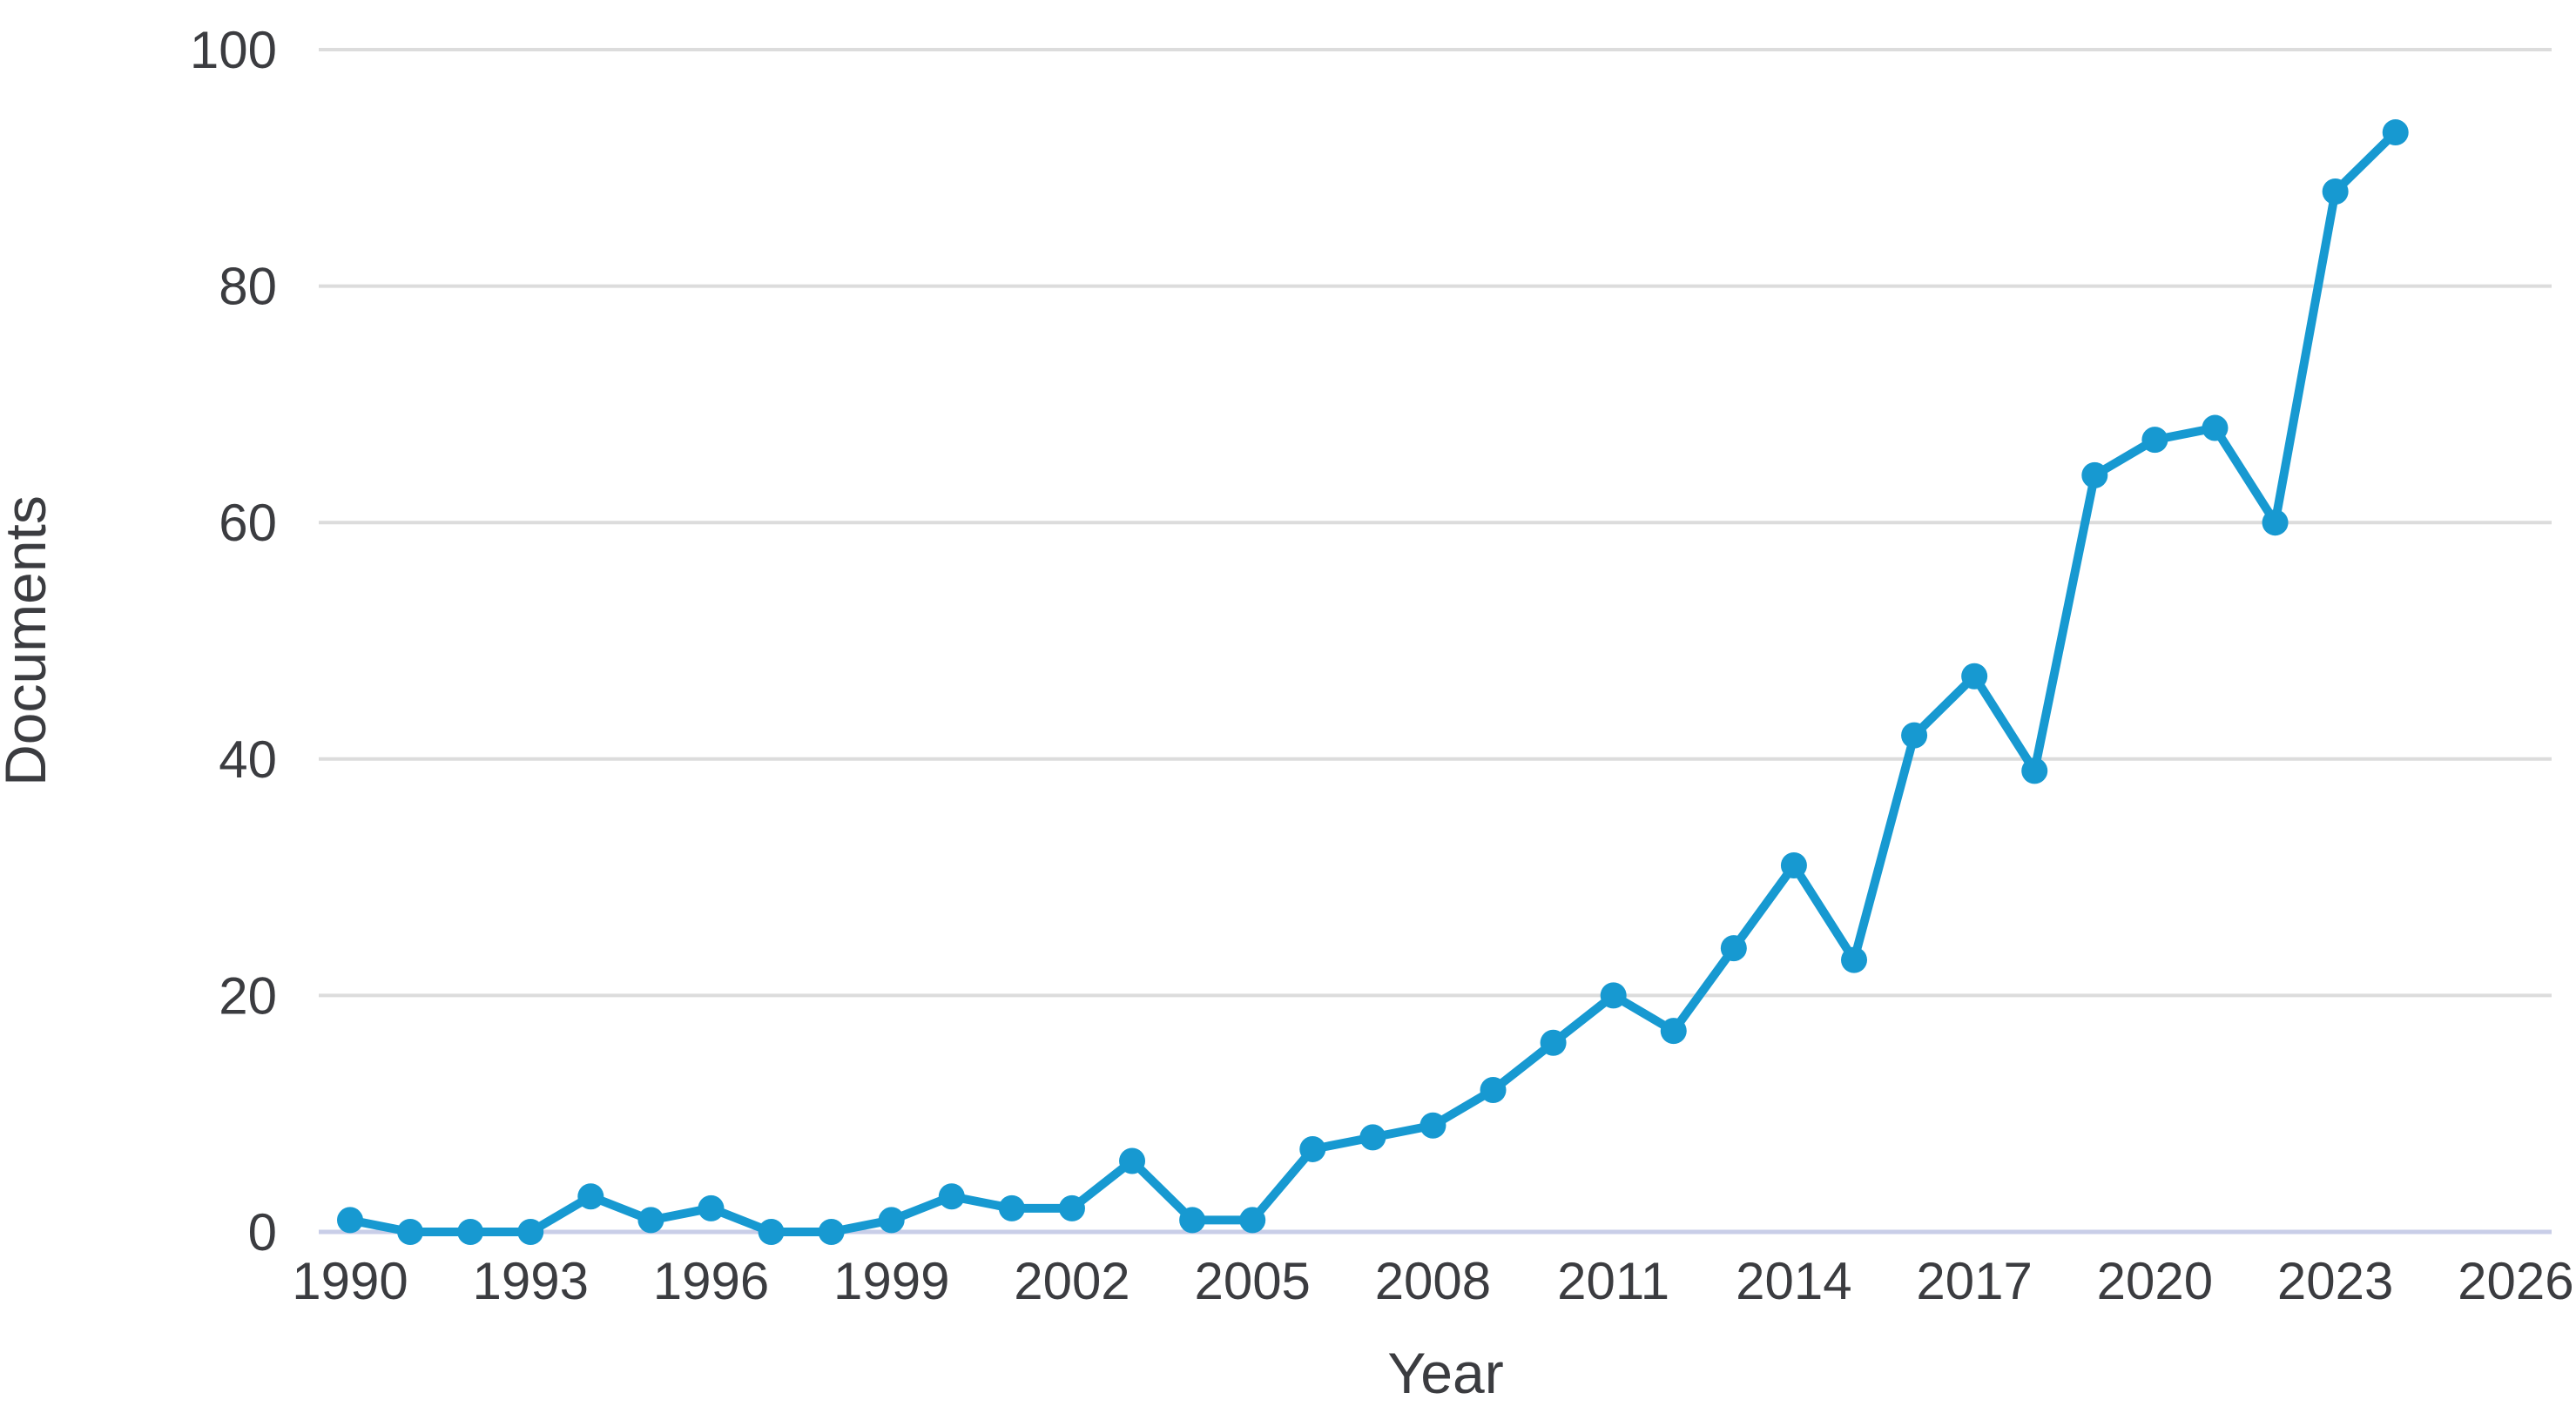 The width and height of the screenshot is (2576, 1413). Describe the element at coordinates (771, 1232) in the screenshot. I see `data-point-1997` at that location.